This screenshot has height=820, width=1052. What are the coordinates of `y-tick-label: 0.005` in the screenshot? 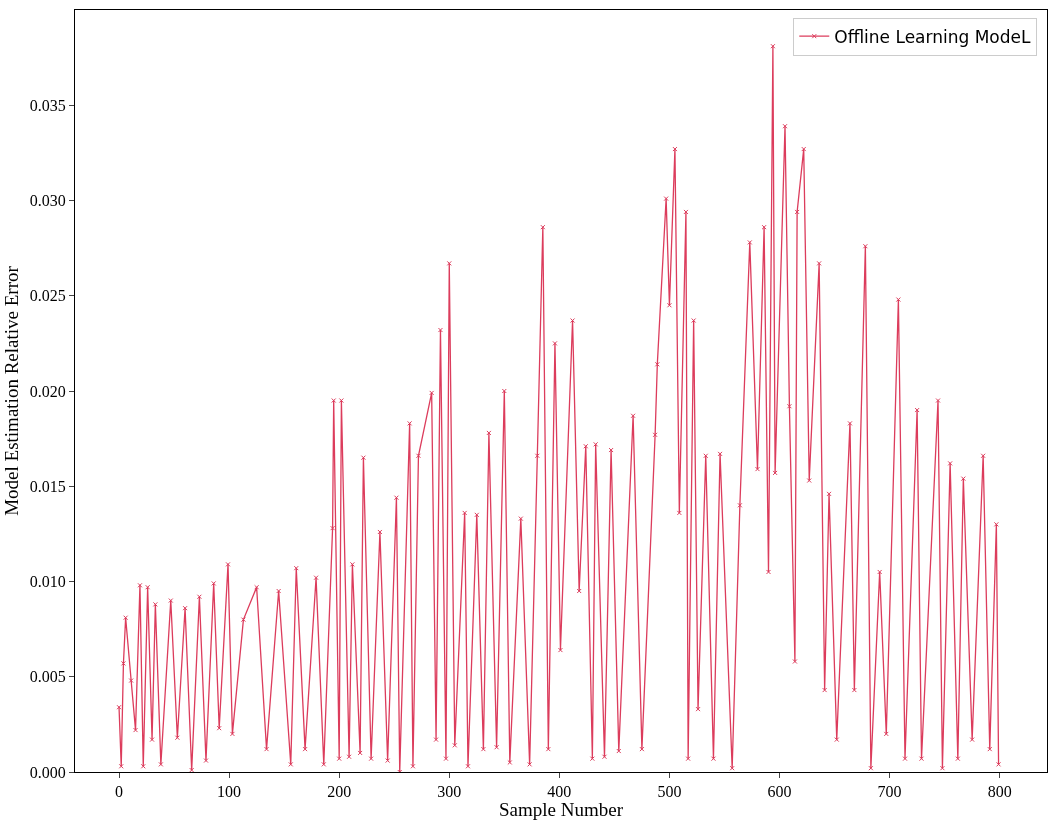 It's located at (47, 677).